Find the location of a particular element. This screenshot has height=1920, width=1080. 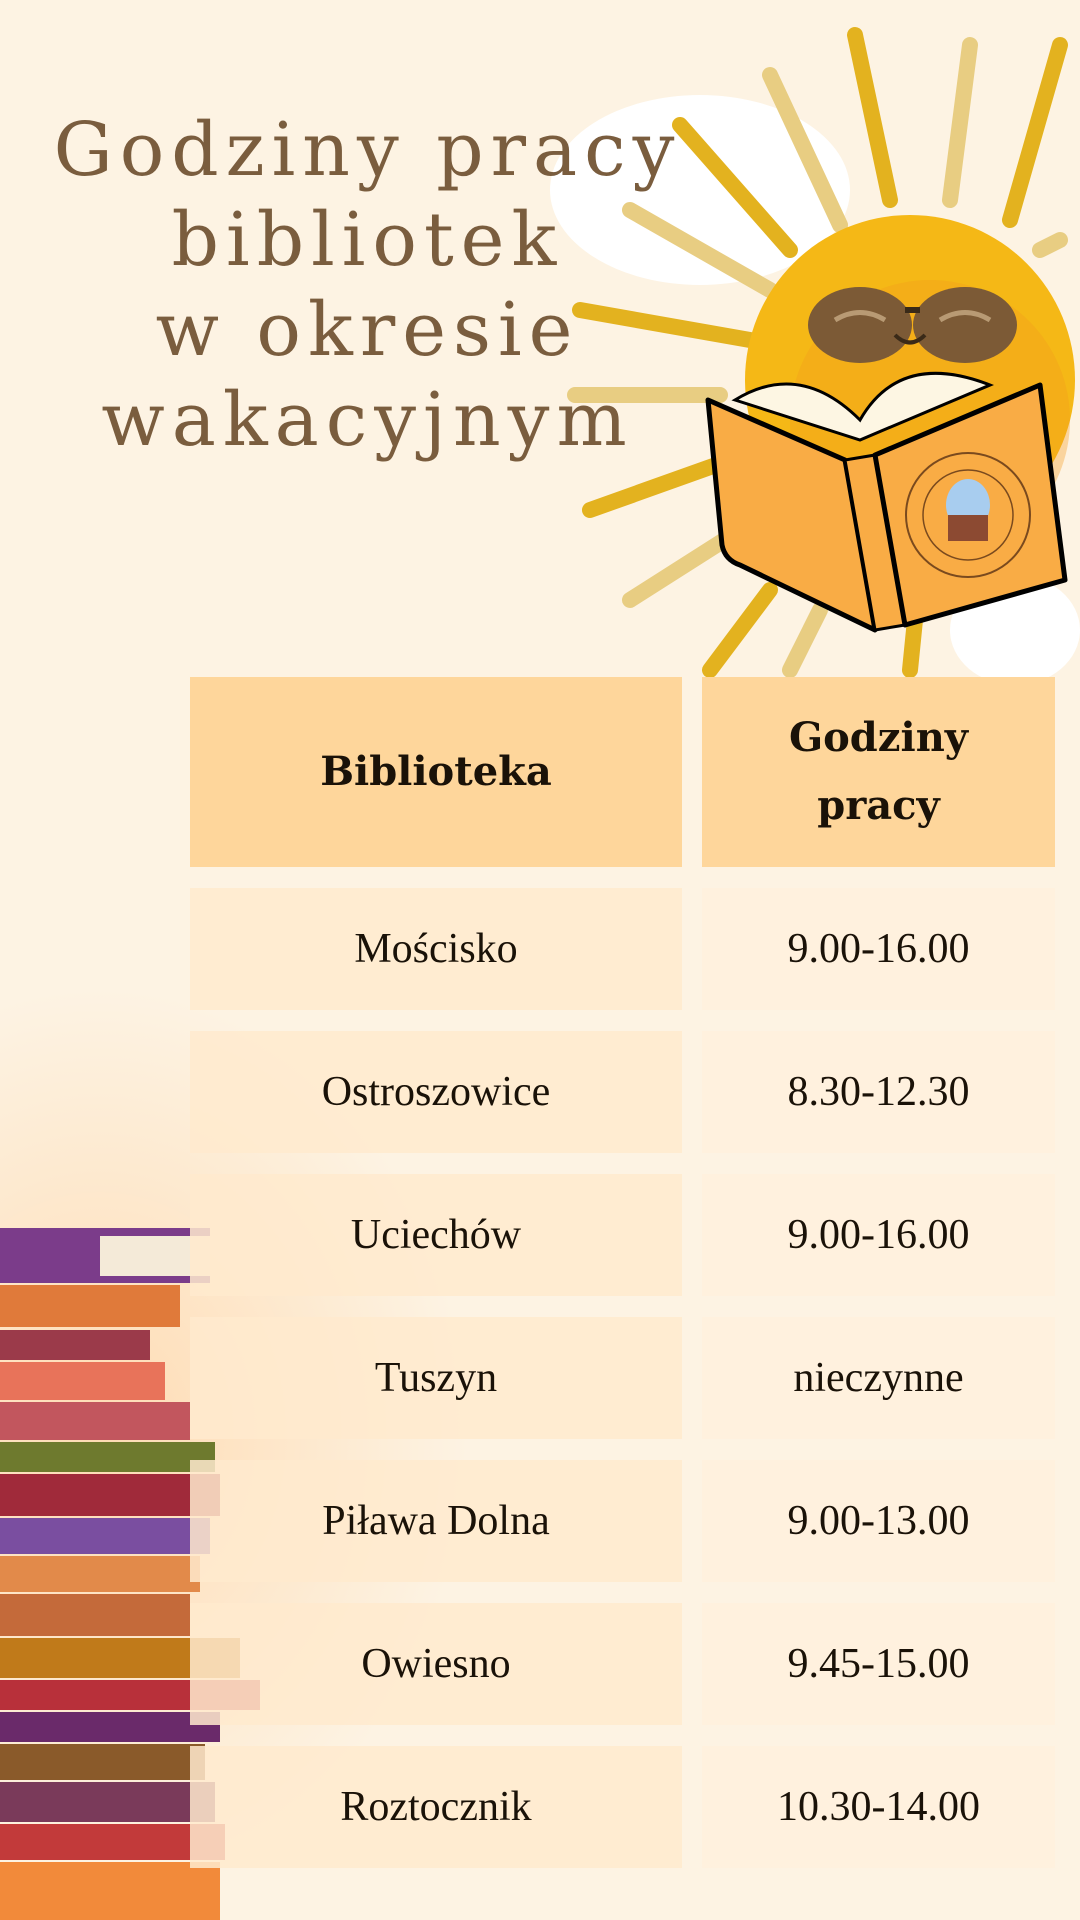

header-hours-line: pracy is located at coordinates (878, 805).